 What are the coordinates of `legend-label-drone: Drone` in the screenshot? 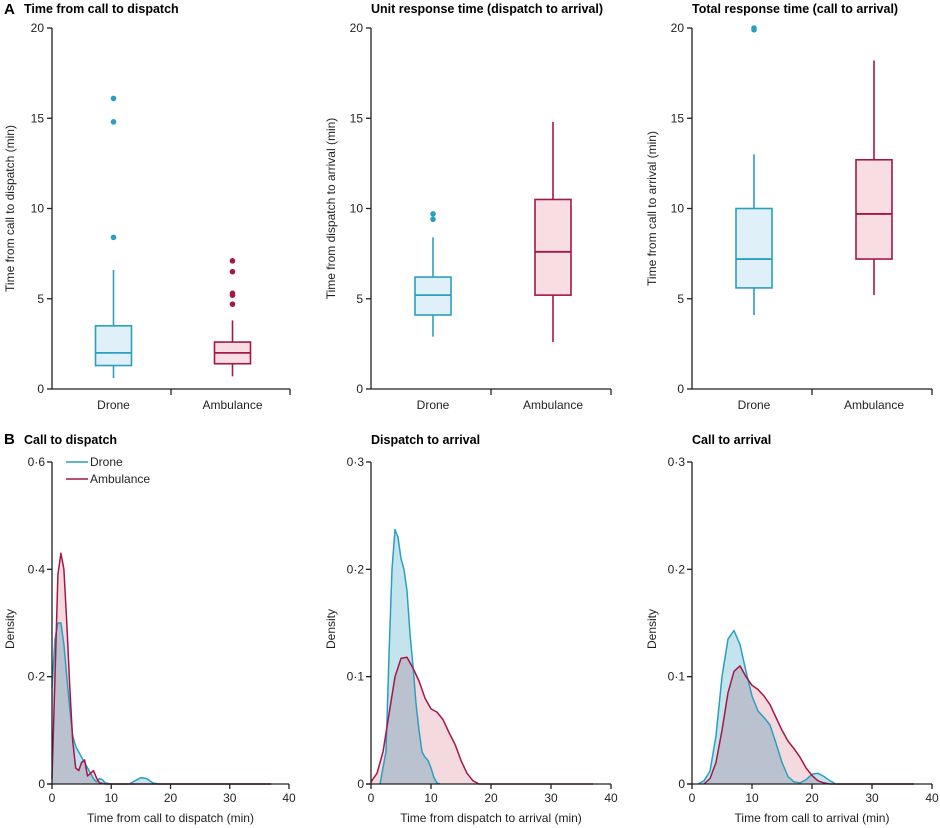 It's located at (106, 462).